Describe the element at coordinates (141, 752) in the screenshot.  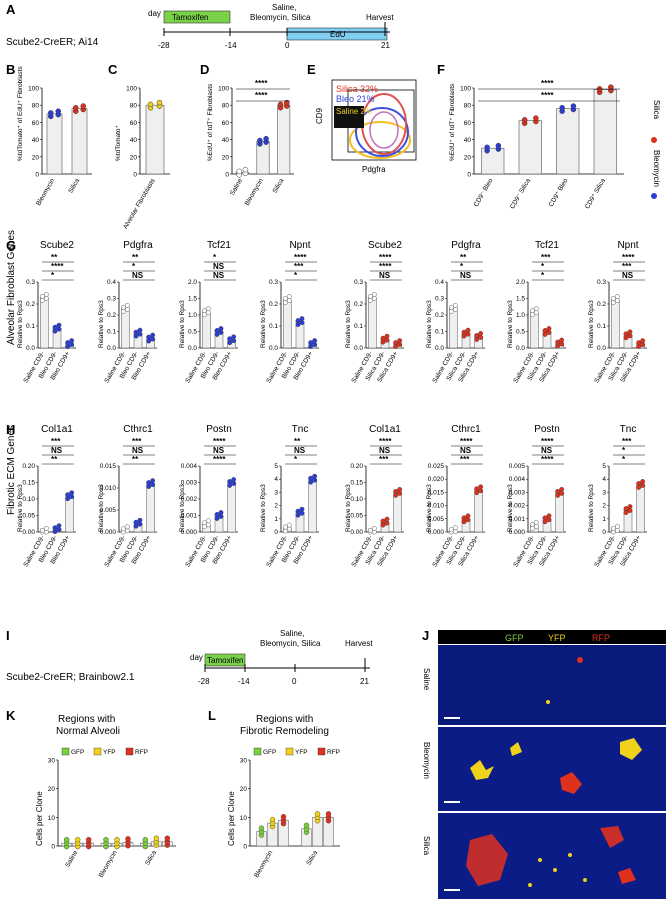
I see `legend-label: RFP` at that location.